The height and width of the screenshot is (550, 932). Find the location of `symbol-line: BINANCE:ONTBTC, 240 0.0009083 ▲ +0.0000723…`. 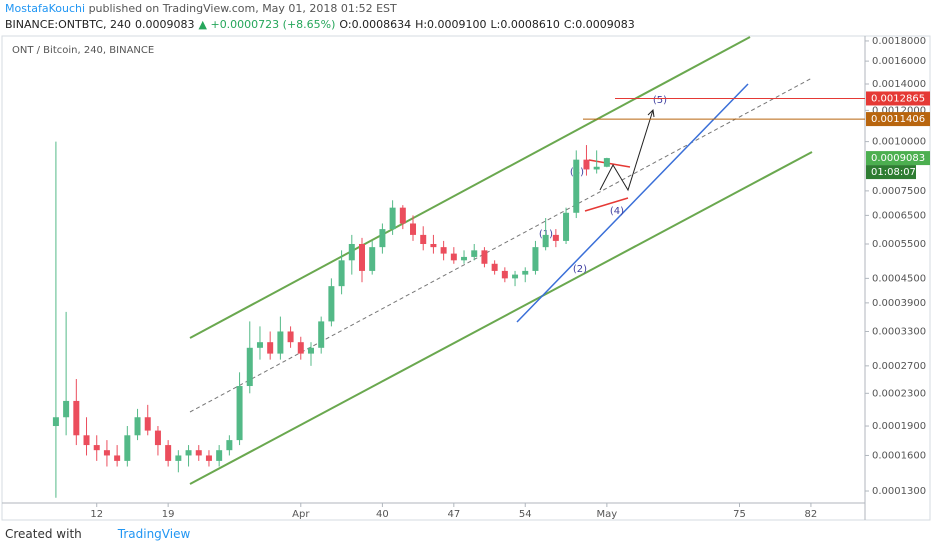

symbol-line: BINANCE:ONTBTC, 240 0.0009083 ▲ +0.0000723… is located at coordinates (322, 24).